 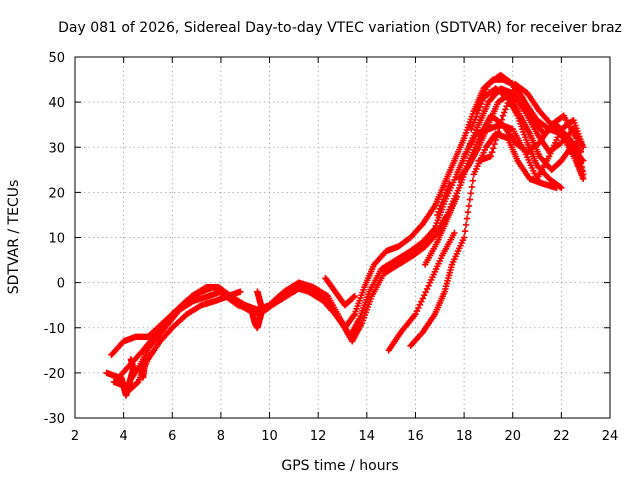 I want to click on x-tick-label: 14, so click(x=367, y=436).